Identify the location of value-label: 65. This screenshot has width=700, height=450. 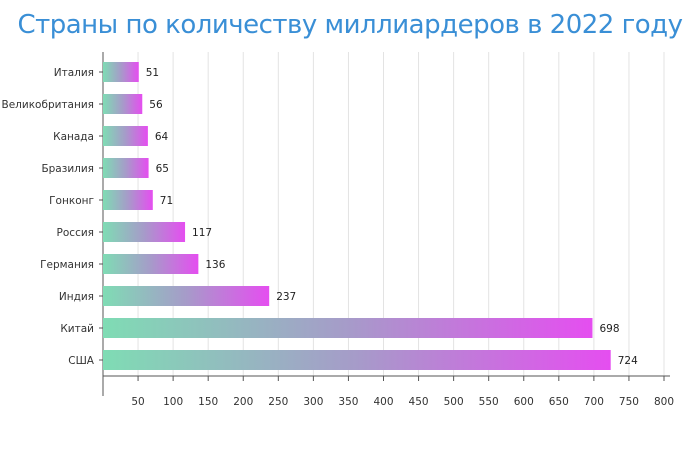
(162, 169).